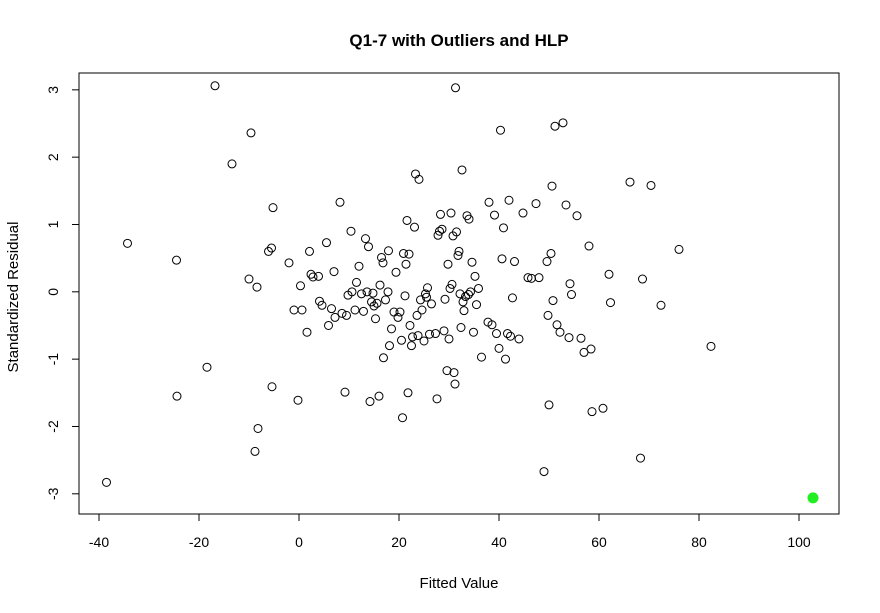  I want to click on x-tick-label: 100, so click(799, 542).